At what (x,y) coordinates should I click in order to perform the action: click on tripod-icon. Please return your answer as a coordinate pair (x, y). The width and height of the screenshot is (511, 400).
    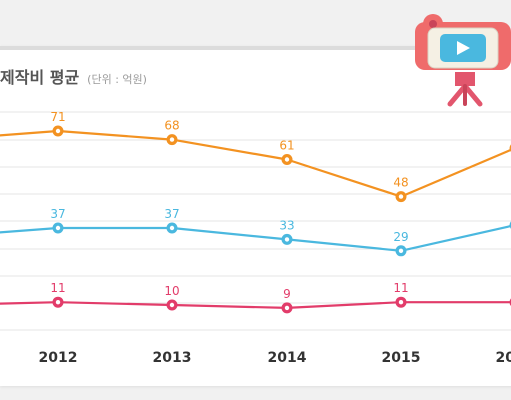
    Looking at the image, I should click on (465, 89).